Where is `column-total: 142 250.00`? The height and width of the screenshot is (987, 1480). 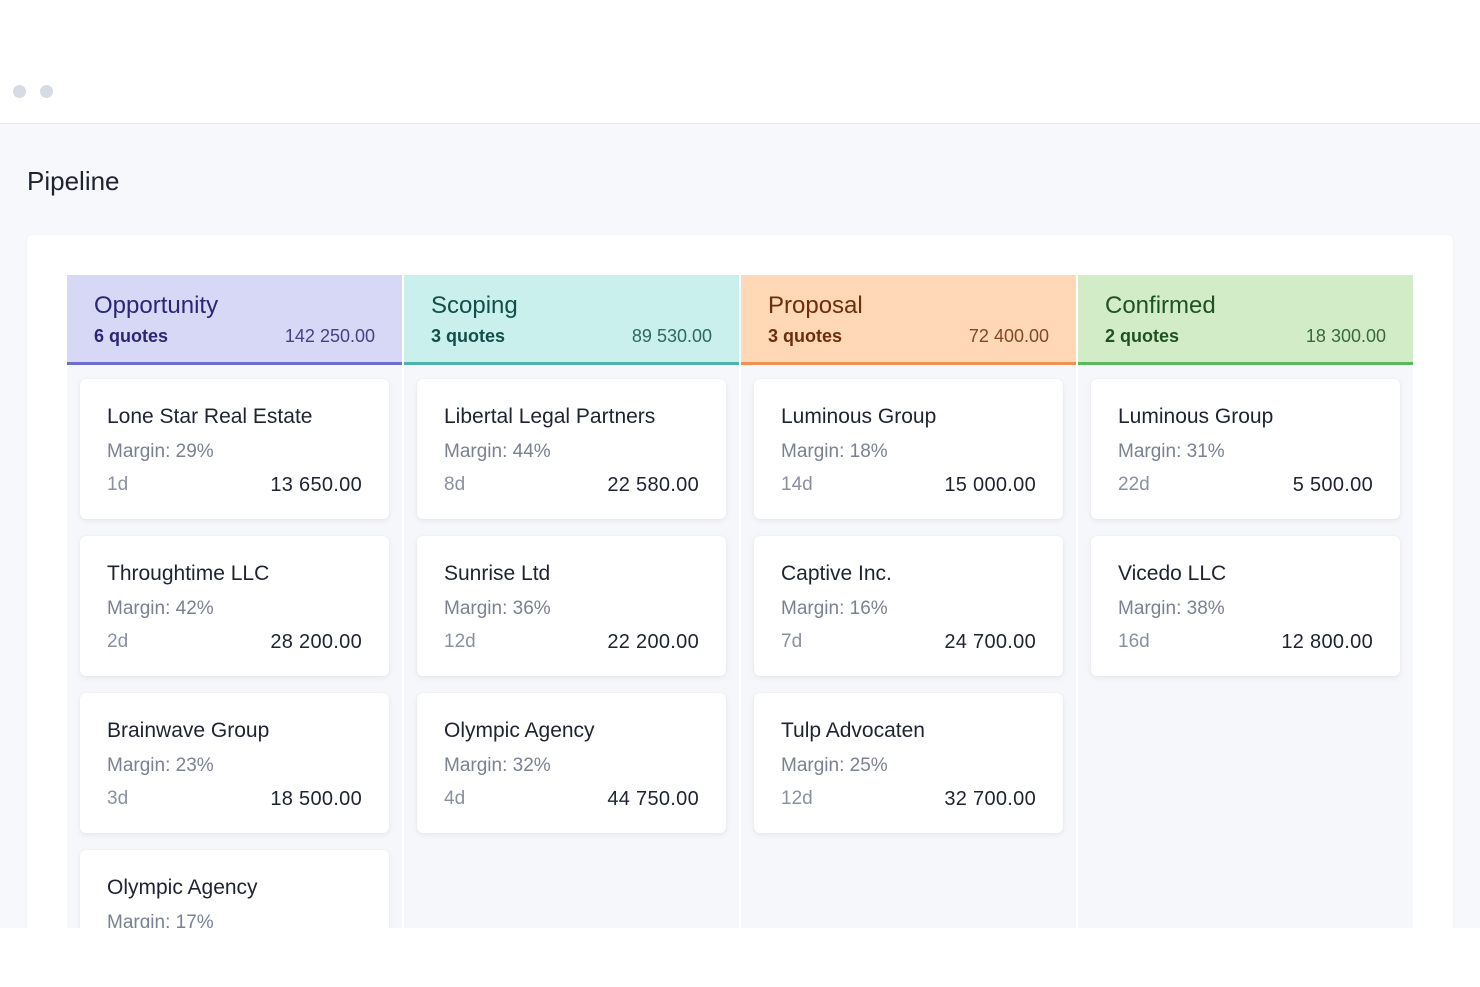
column-total: 142 250.00 is located at coordinates (329, 336).